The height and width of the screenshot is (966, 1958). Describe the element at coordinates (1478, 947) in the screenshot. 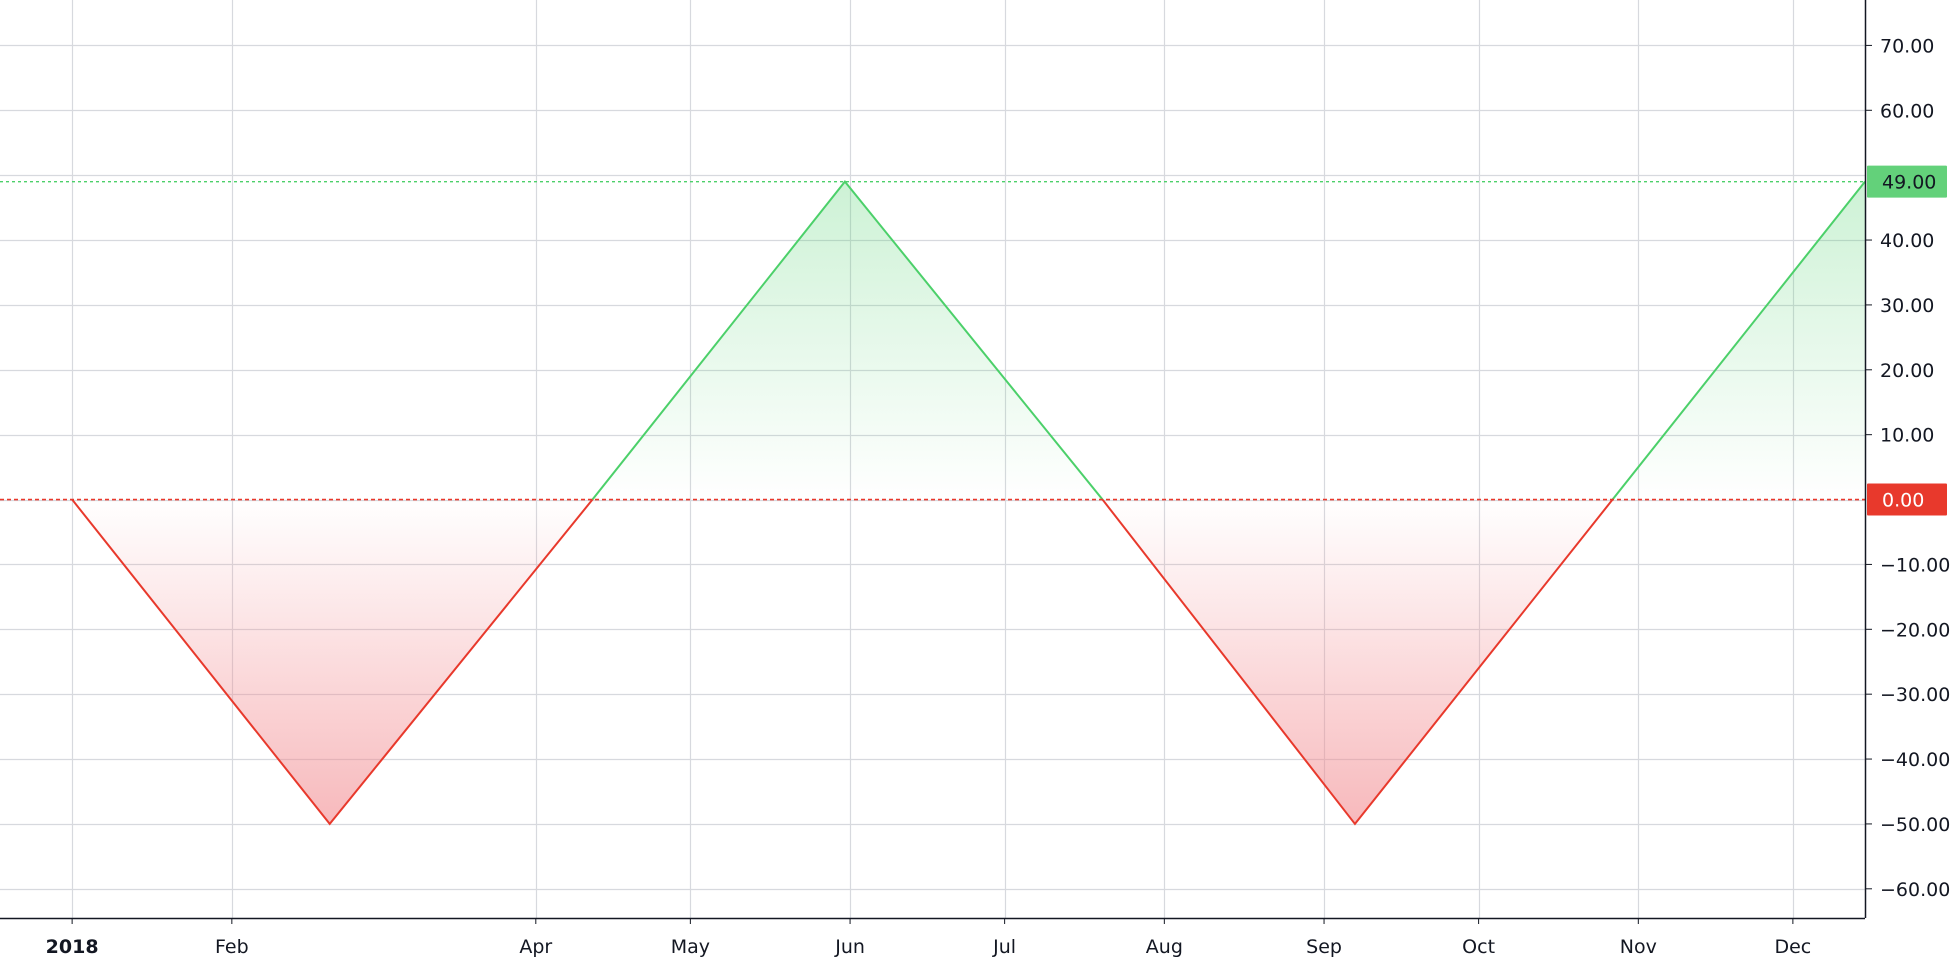

I see `x-tick-label: Oct` at that location.